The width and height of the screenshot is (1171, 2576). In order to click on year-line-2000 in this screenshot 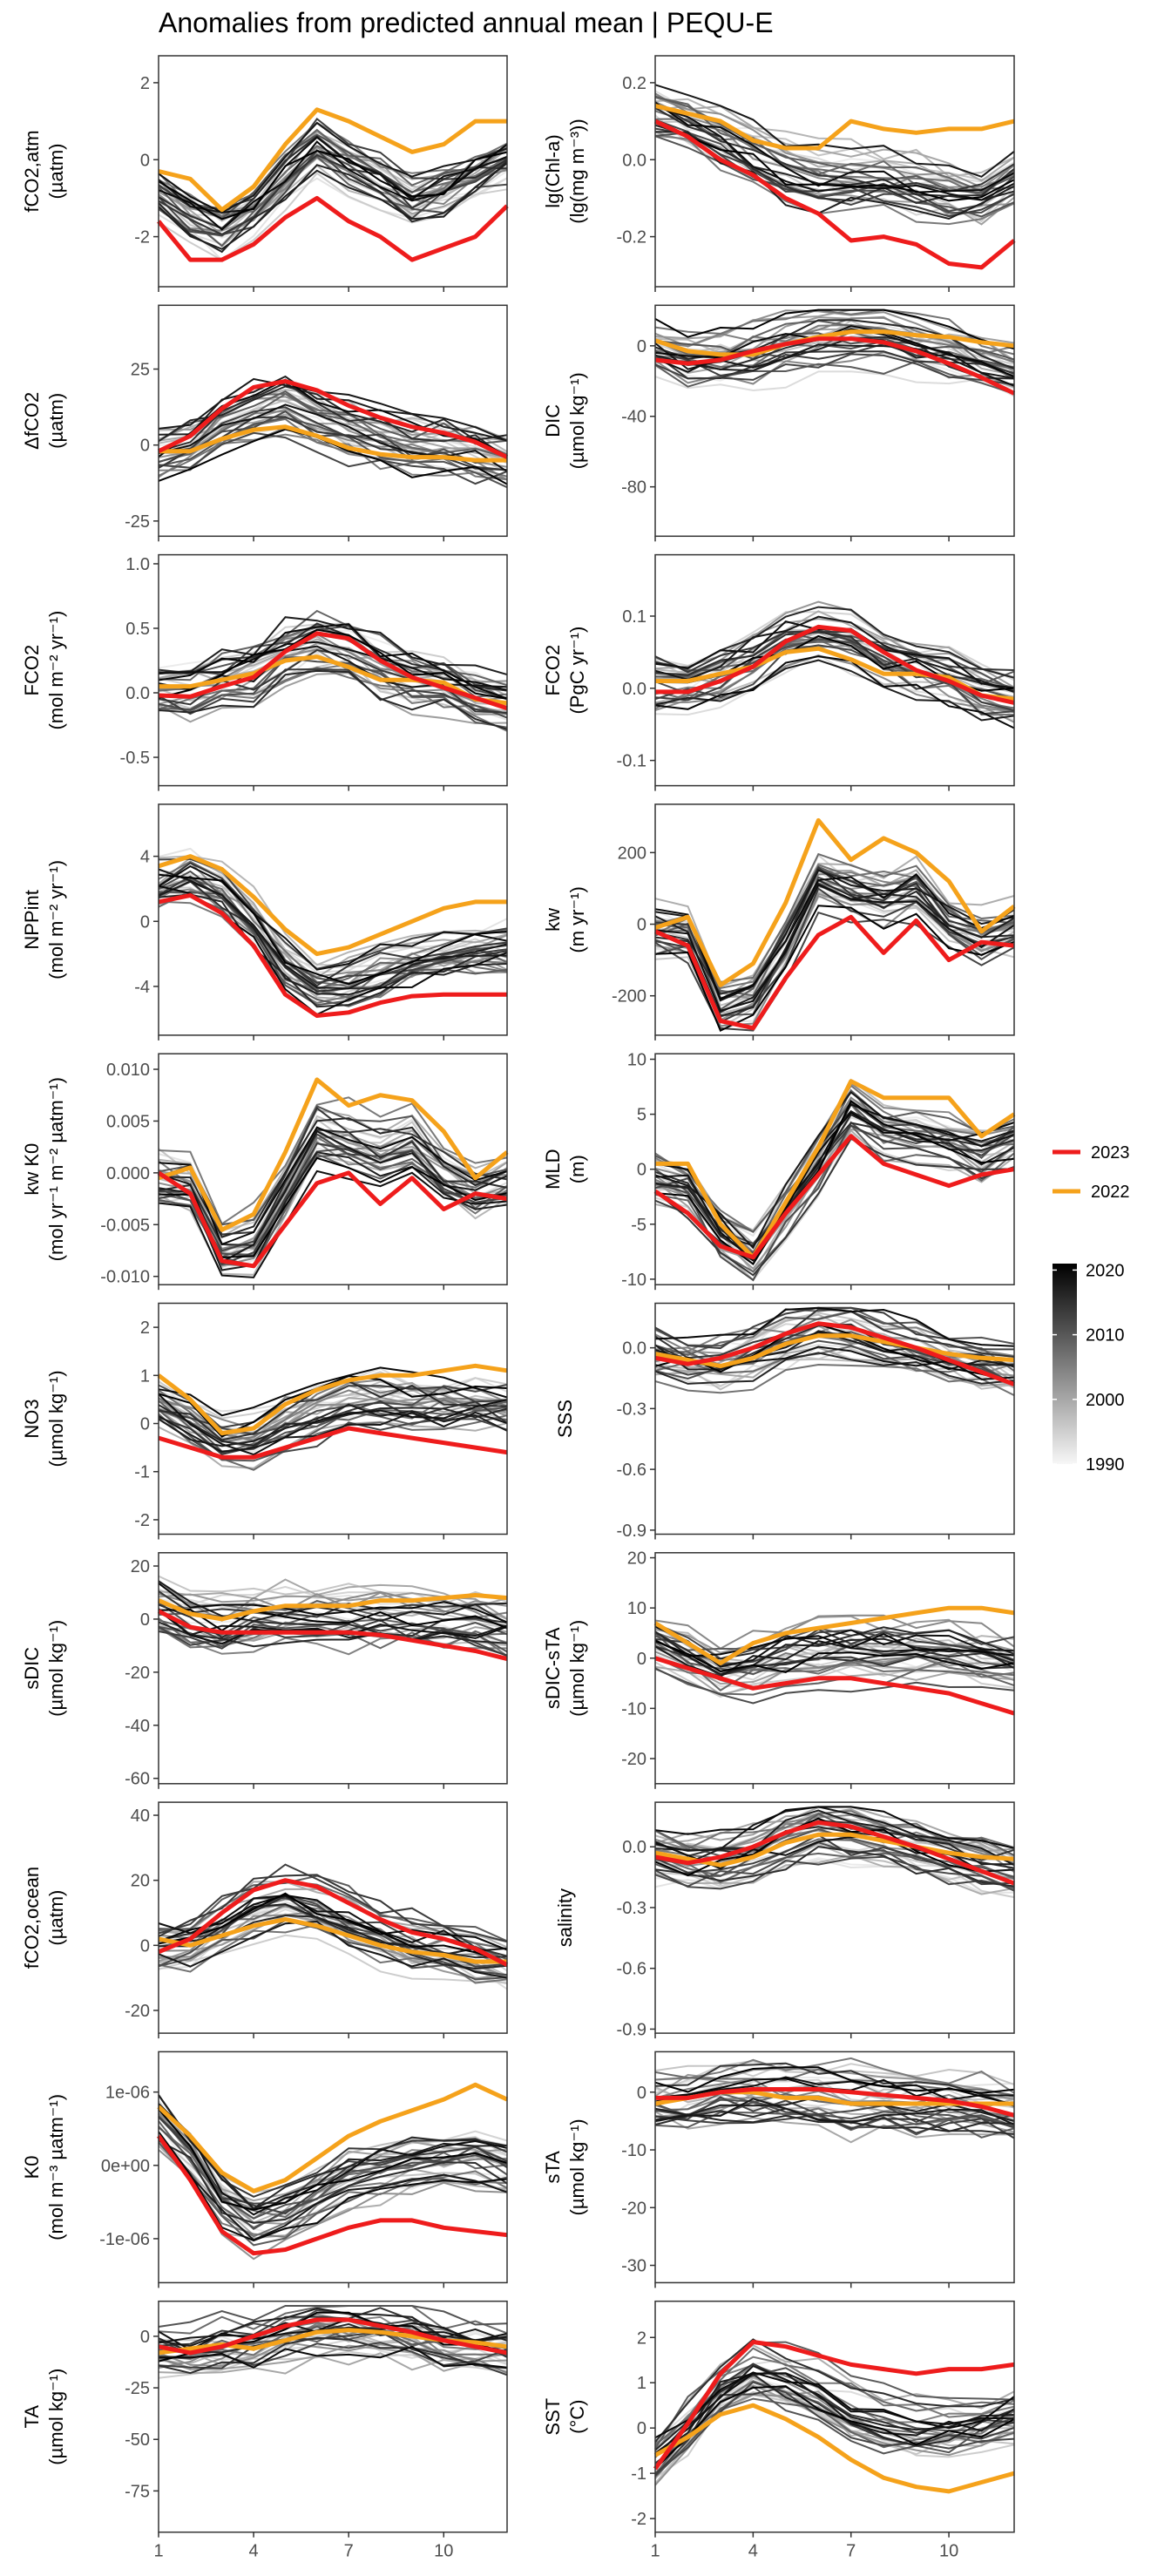, I will do `click(333, 2359)`.